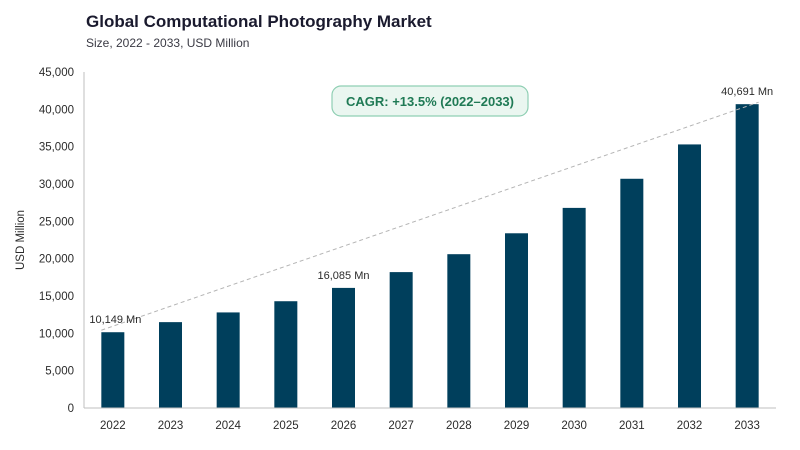 This screenshot has height=450, width=800. What do you see at coordinates (21, 240) in the screenshot?
I see `y-axis-label: USD Million` at bounding box center [21, 240].